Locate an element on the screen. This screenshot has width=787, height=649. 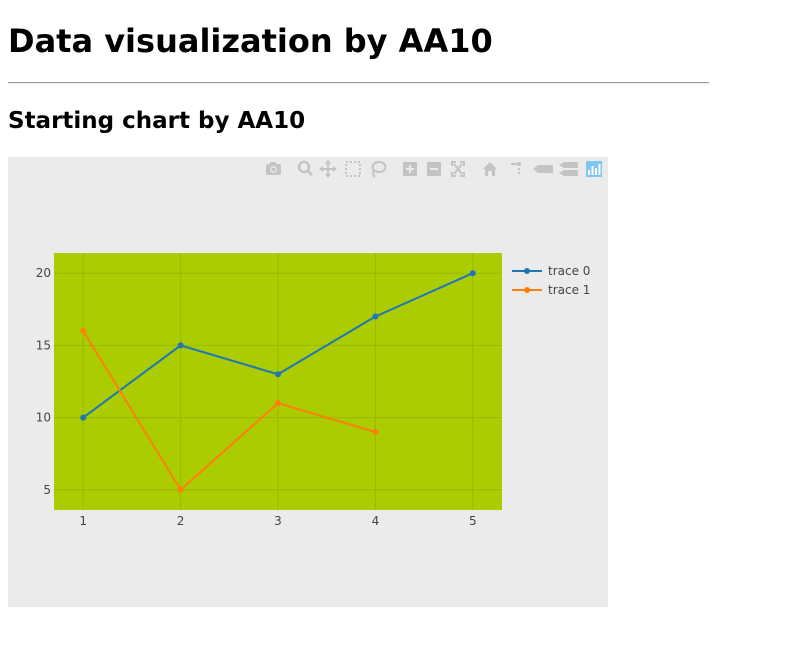
lasso-icon is located at coordinates (379, 169).